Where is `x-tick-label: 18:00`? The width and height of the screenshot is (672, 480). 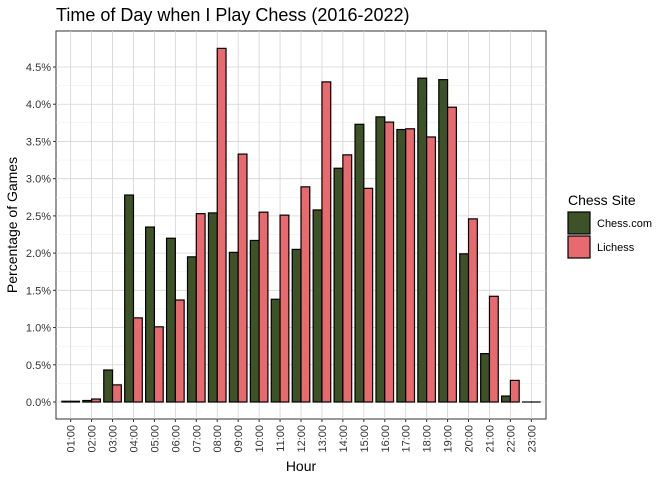 x-tick-label: 18:00 is located at coordinates (428, 439).